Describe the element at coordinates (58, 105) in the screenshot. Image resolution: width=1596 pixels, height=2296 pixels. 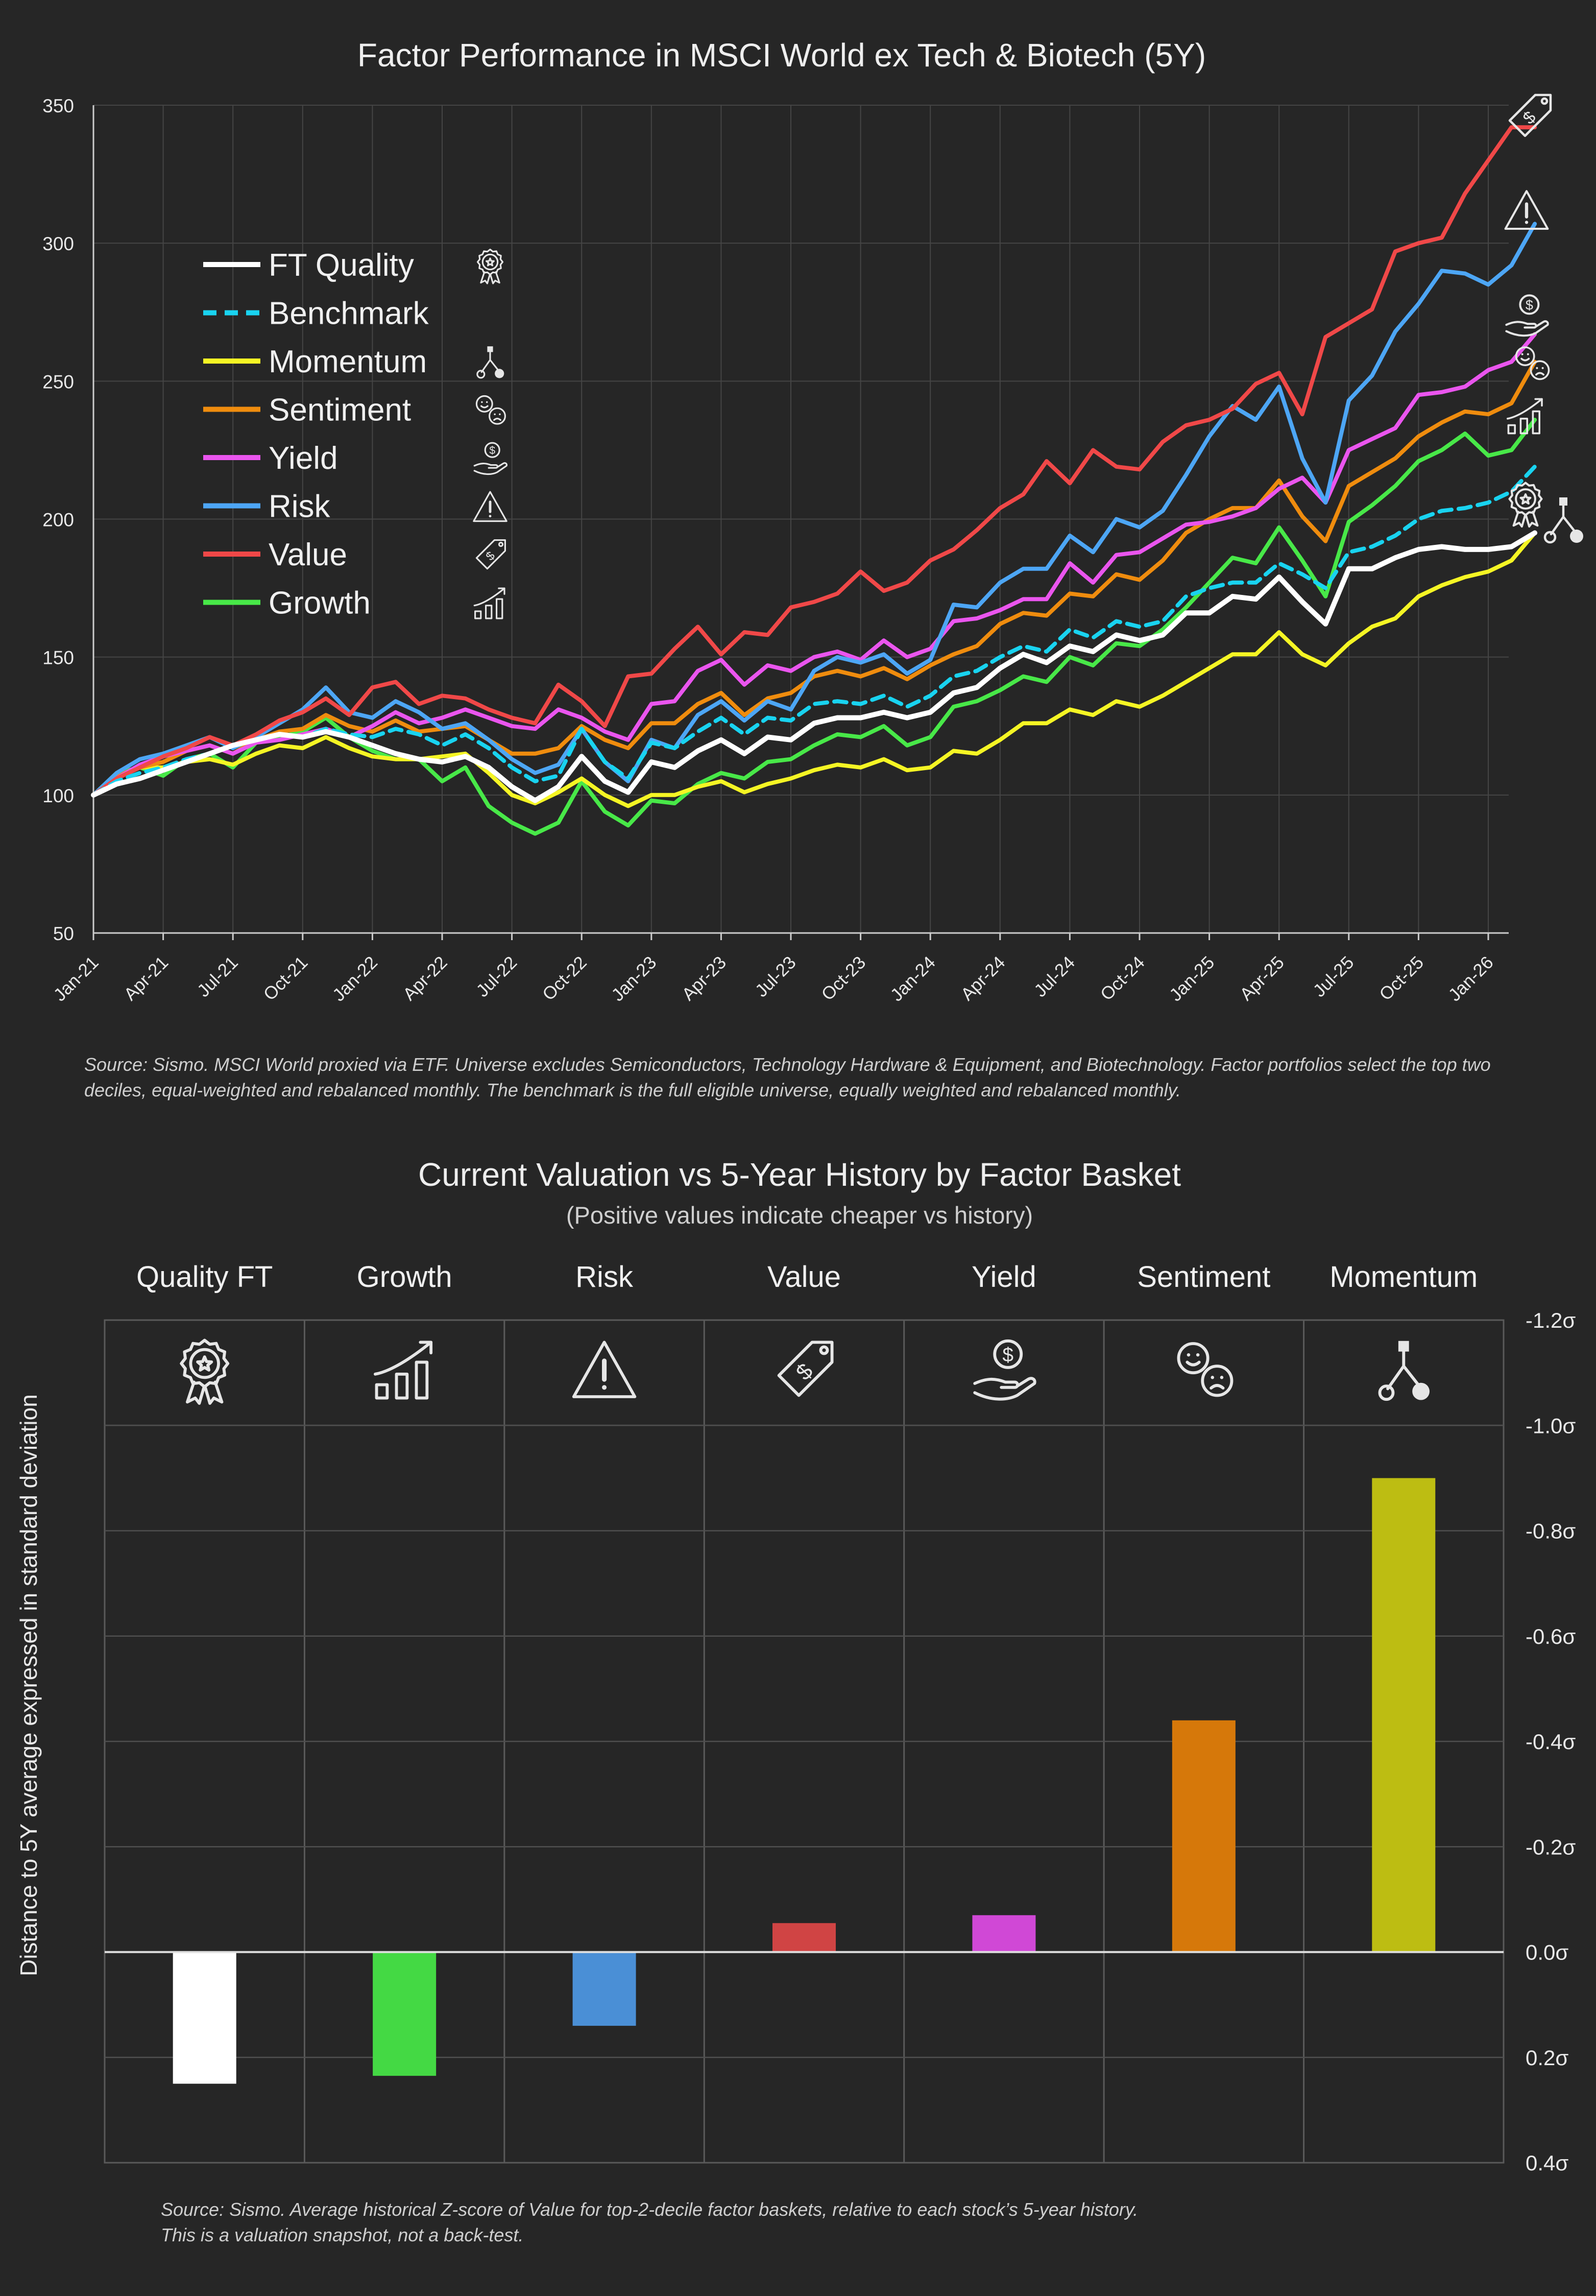
I see `chart1-y-tick-label: 350` at that location.